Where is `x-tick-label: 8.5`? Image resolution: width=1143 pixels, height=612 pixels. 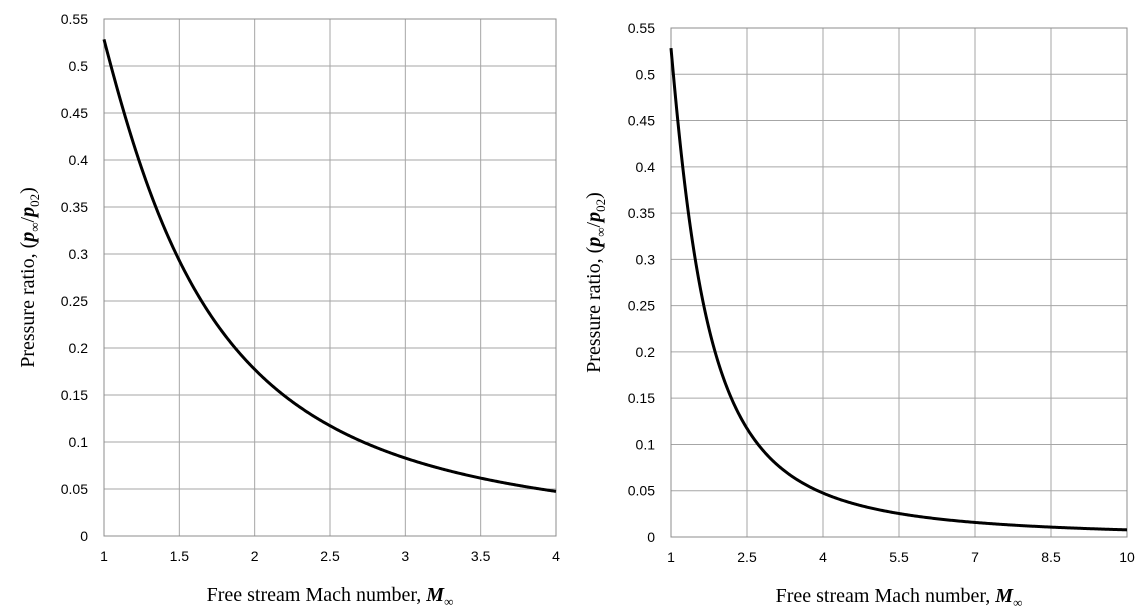
x-tick-label: 8.5 is located at coordinates (1051, 557).